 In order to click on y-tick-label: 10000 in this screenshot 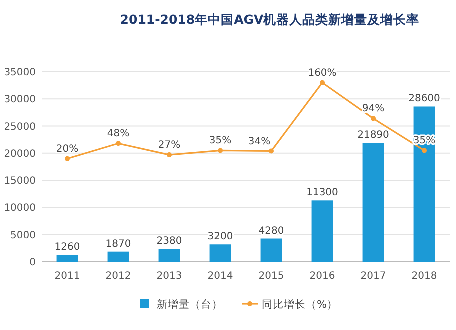, I will do `click(20, 208)`.